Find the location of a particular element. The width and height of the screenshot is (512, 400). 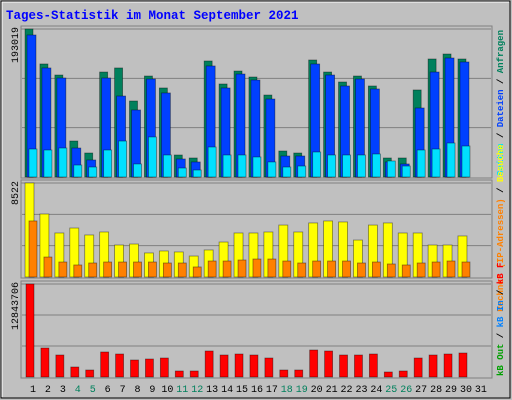

x-tick-label: 31 is located at coordinates (481, 390).